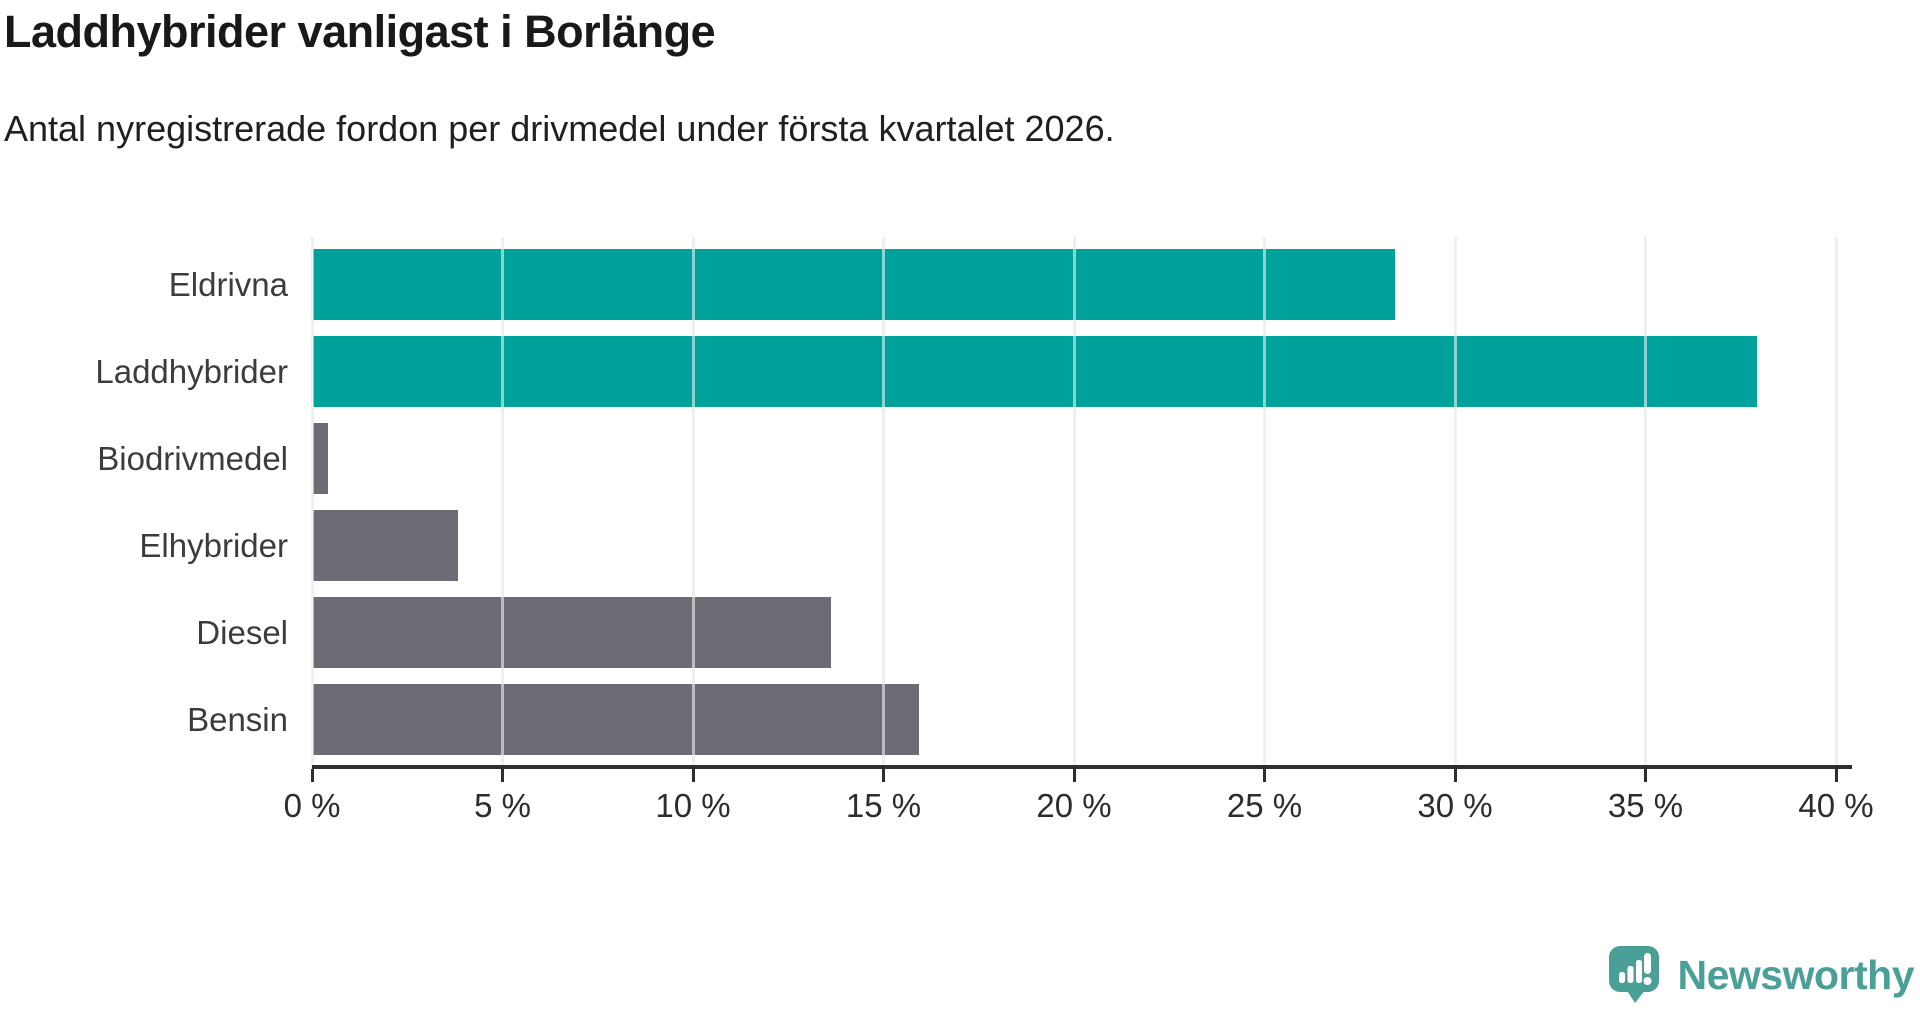 This screenshot has height=1010, width=1920. What do you see at coordinates (572, 632) in the screenshot?
I see `bar-diesel` at bounding box center [572, 632].